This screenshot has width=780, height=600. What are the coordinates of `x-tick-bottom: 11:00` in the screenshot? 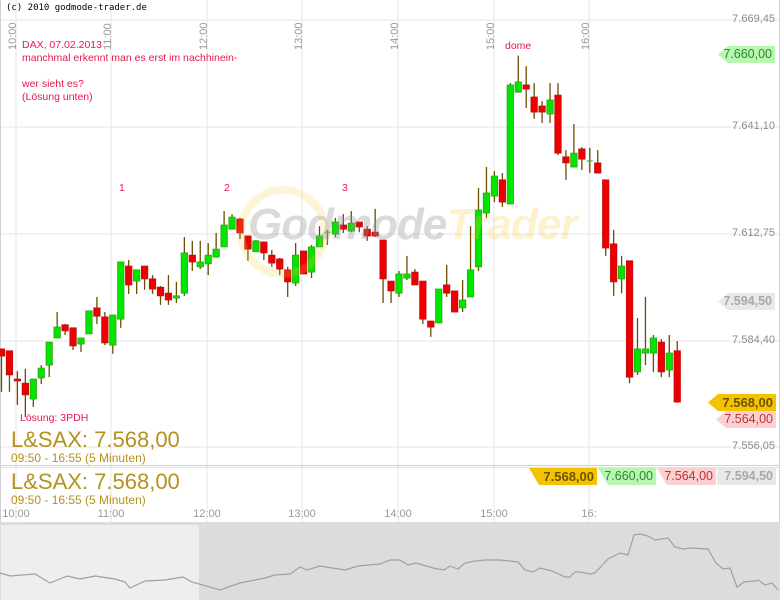 It's located at (111, 514).